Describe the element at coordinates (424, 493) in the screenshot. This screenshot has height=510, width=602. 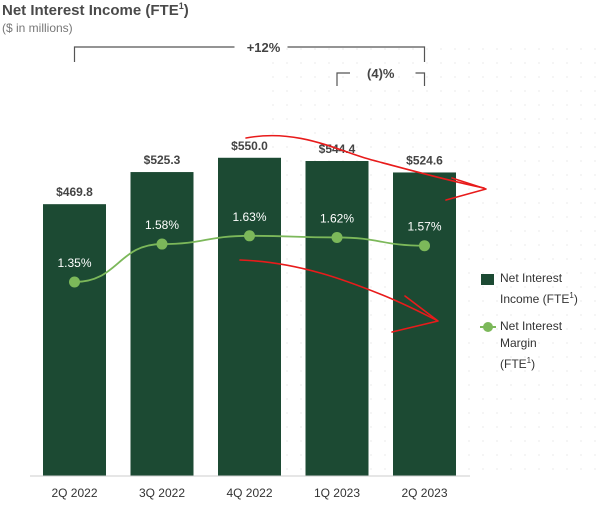
I see `x-tick-label-5: 2Q 2023` at that location.